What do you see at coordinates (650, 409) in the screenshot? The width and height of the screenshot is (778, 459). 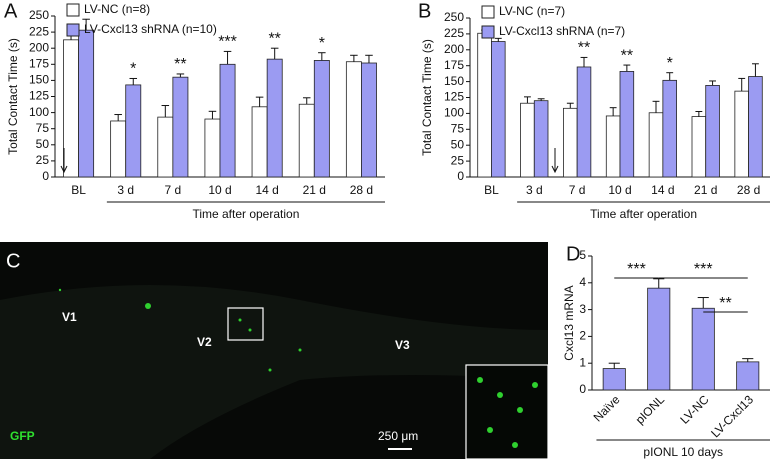 I see `x-tick-label: pIONL` at bounding box center [650, 409].